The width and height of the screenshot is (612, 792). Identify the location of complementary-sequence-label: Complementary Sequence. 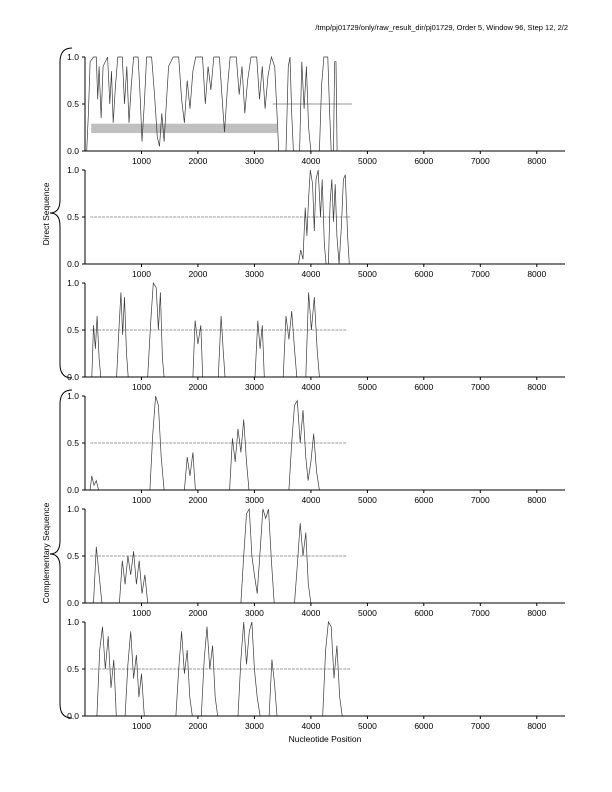
(46, 553).